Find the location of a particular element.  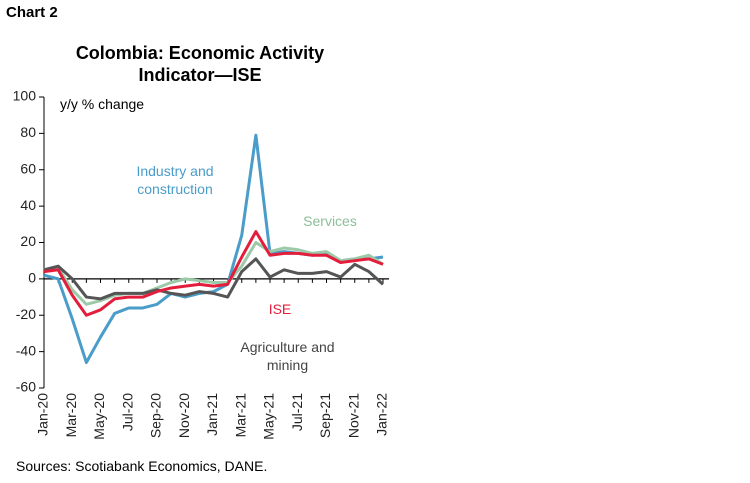

x-tick-label: Mar-20 is located at coordinates (71, 415).